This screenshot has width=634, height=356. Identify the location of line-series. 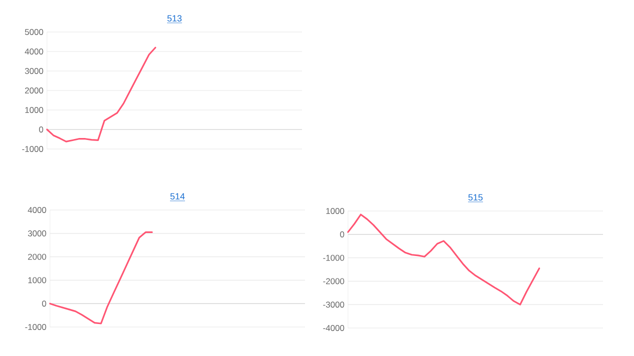
(101, 94).